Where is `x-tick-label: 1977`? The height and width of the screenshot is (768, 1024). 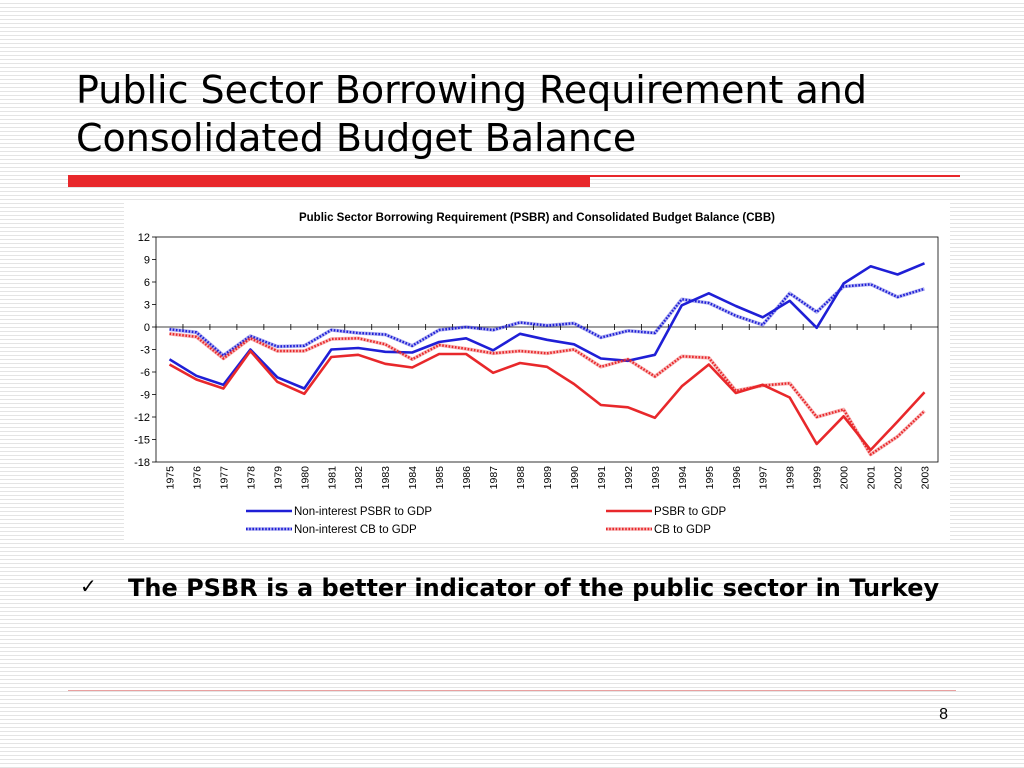 x-tick-label: 1977 is located at coordinates (224, 478).